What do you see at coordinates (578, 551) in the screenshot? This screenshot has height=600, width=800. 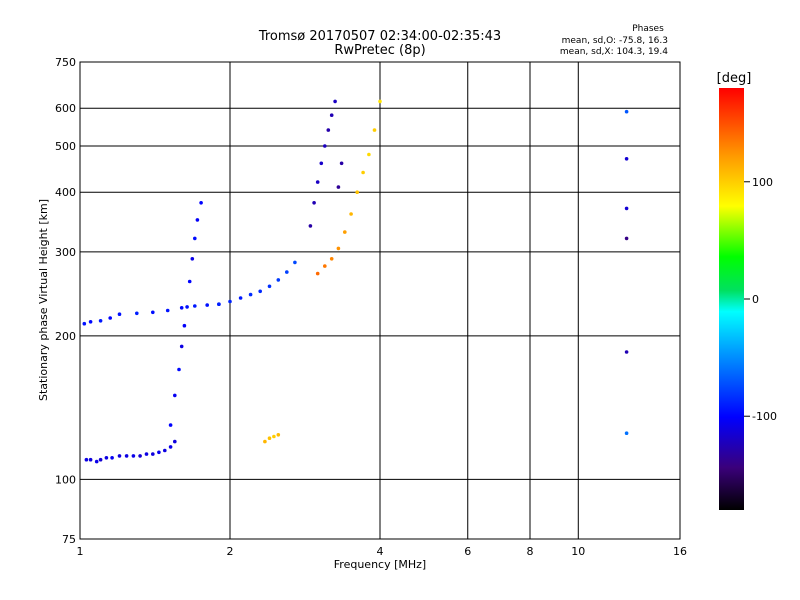 I see `x-tick-label: 10` at bounding box center [578, 551].